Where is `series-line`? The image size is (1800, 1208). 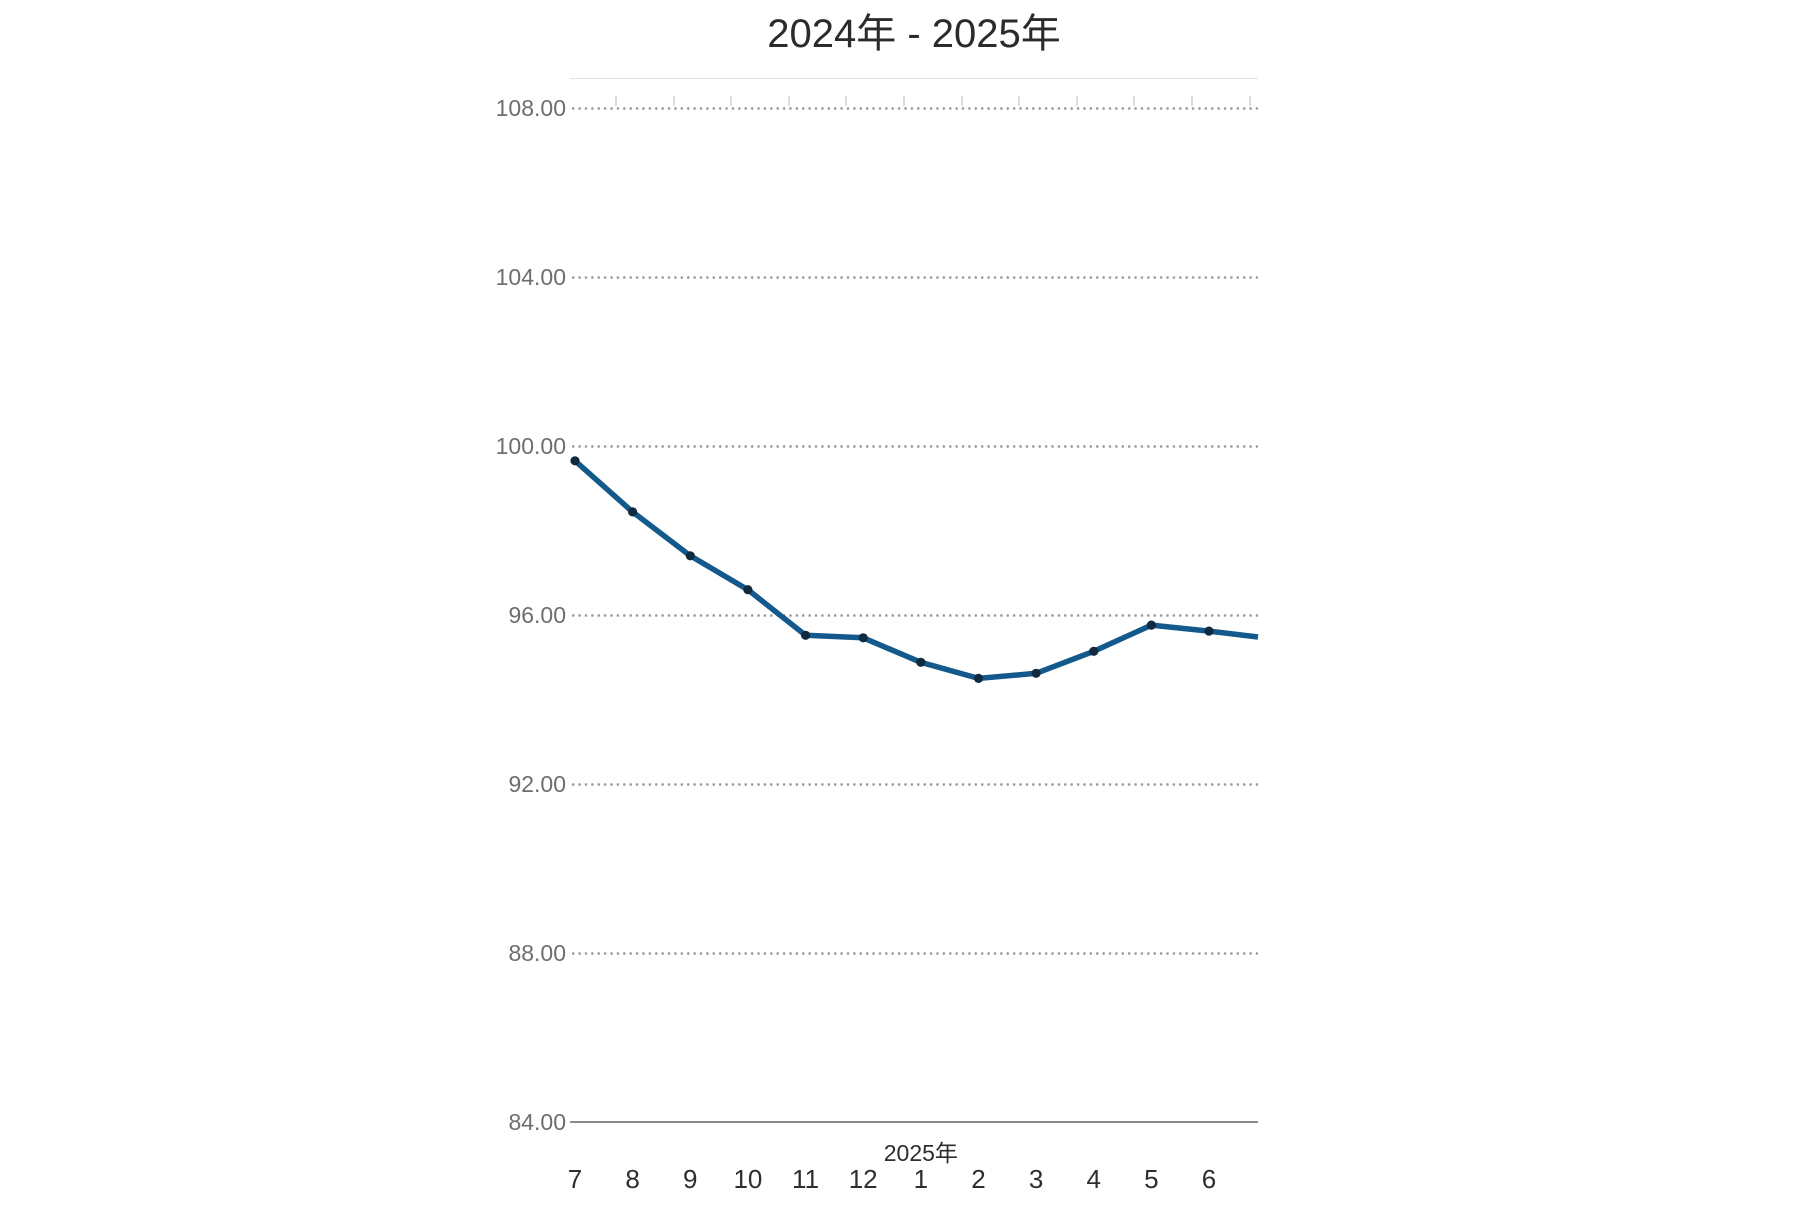
series-line is located at coordinates (916, 570).